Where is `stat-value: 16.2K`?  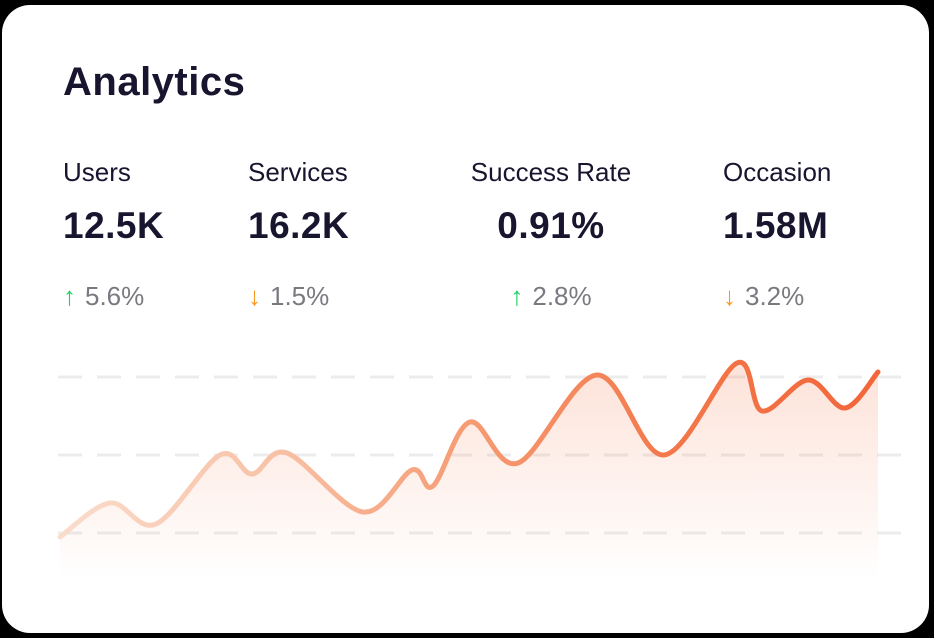
stat-value: 16.2K is located at coordinates (299, 225).